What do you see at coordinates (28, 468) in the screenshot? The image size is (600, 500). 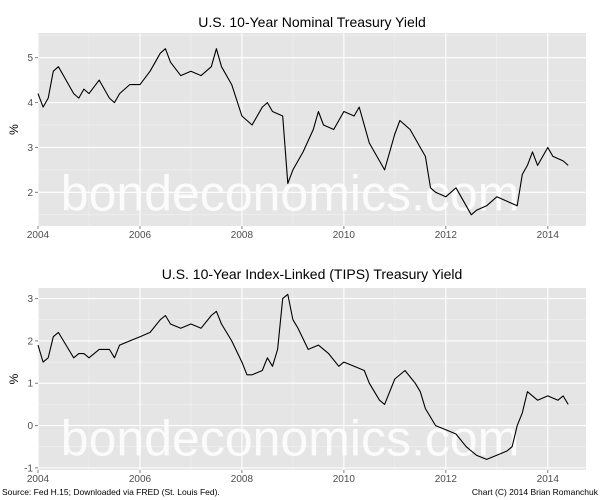 I see `y-tick-label: -1` at bounding box center [28, 468].